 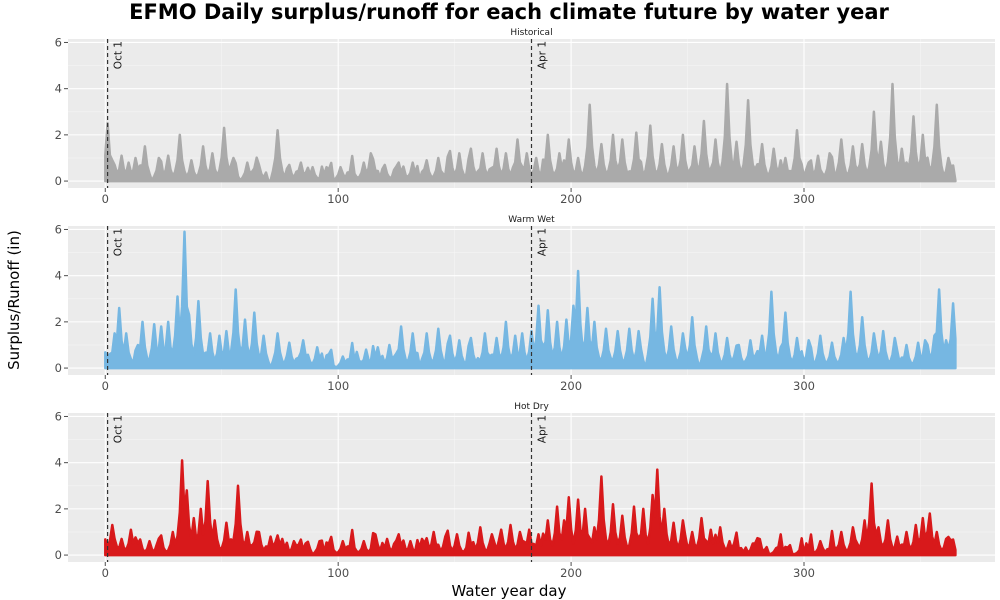 What do you see at coordinates (531, 33) in the screenshot?
I see `panel-strip-label: Historical` at bounding box center [531, 33].